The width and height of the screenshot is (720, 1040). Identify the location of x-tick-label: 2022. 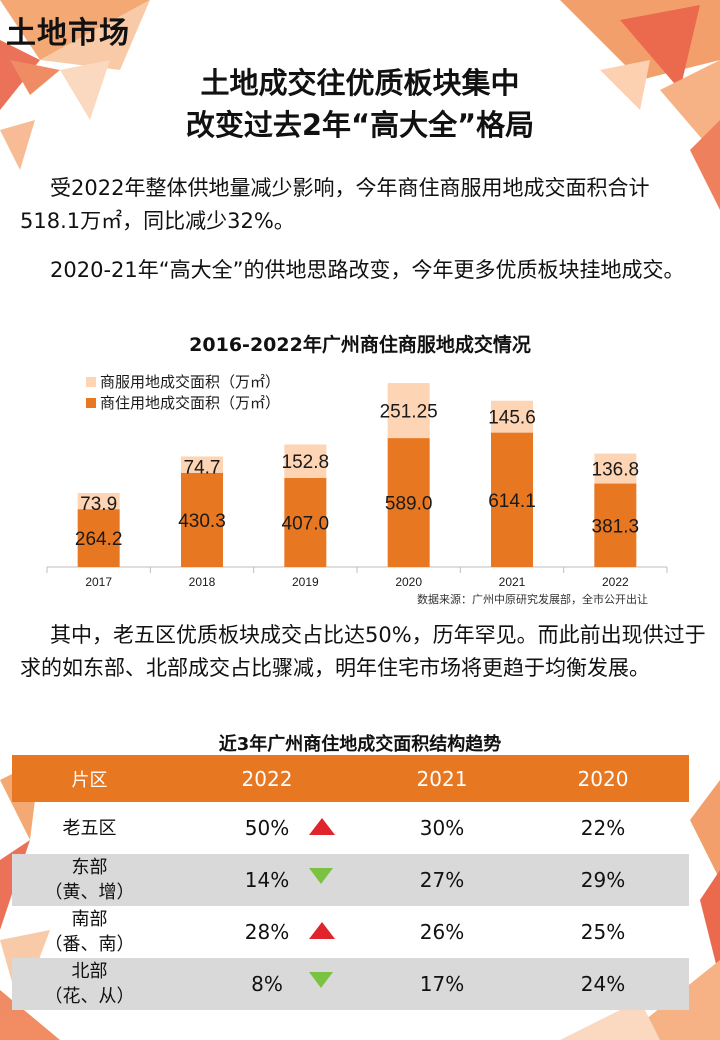
(615, 582).